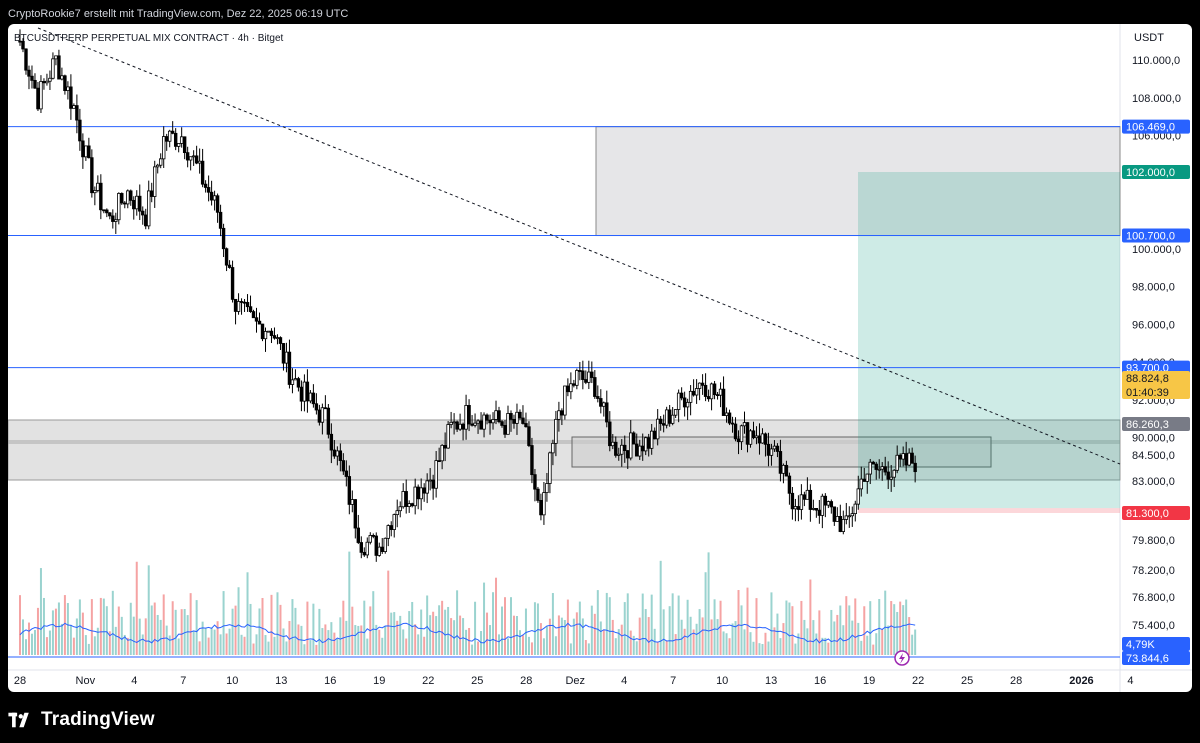 This screenshot has height=743, width=1200. Describe the element at coordinates (1156, 99) in the screenshot. I see `price-tick-1: 108.000,0` at that location.